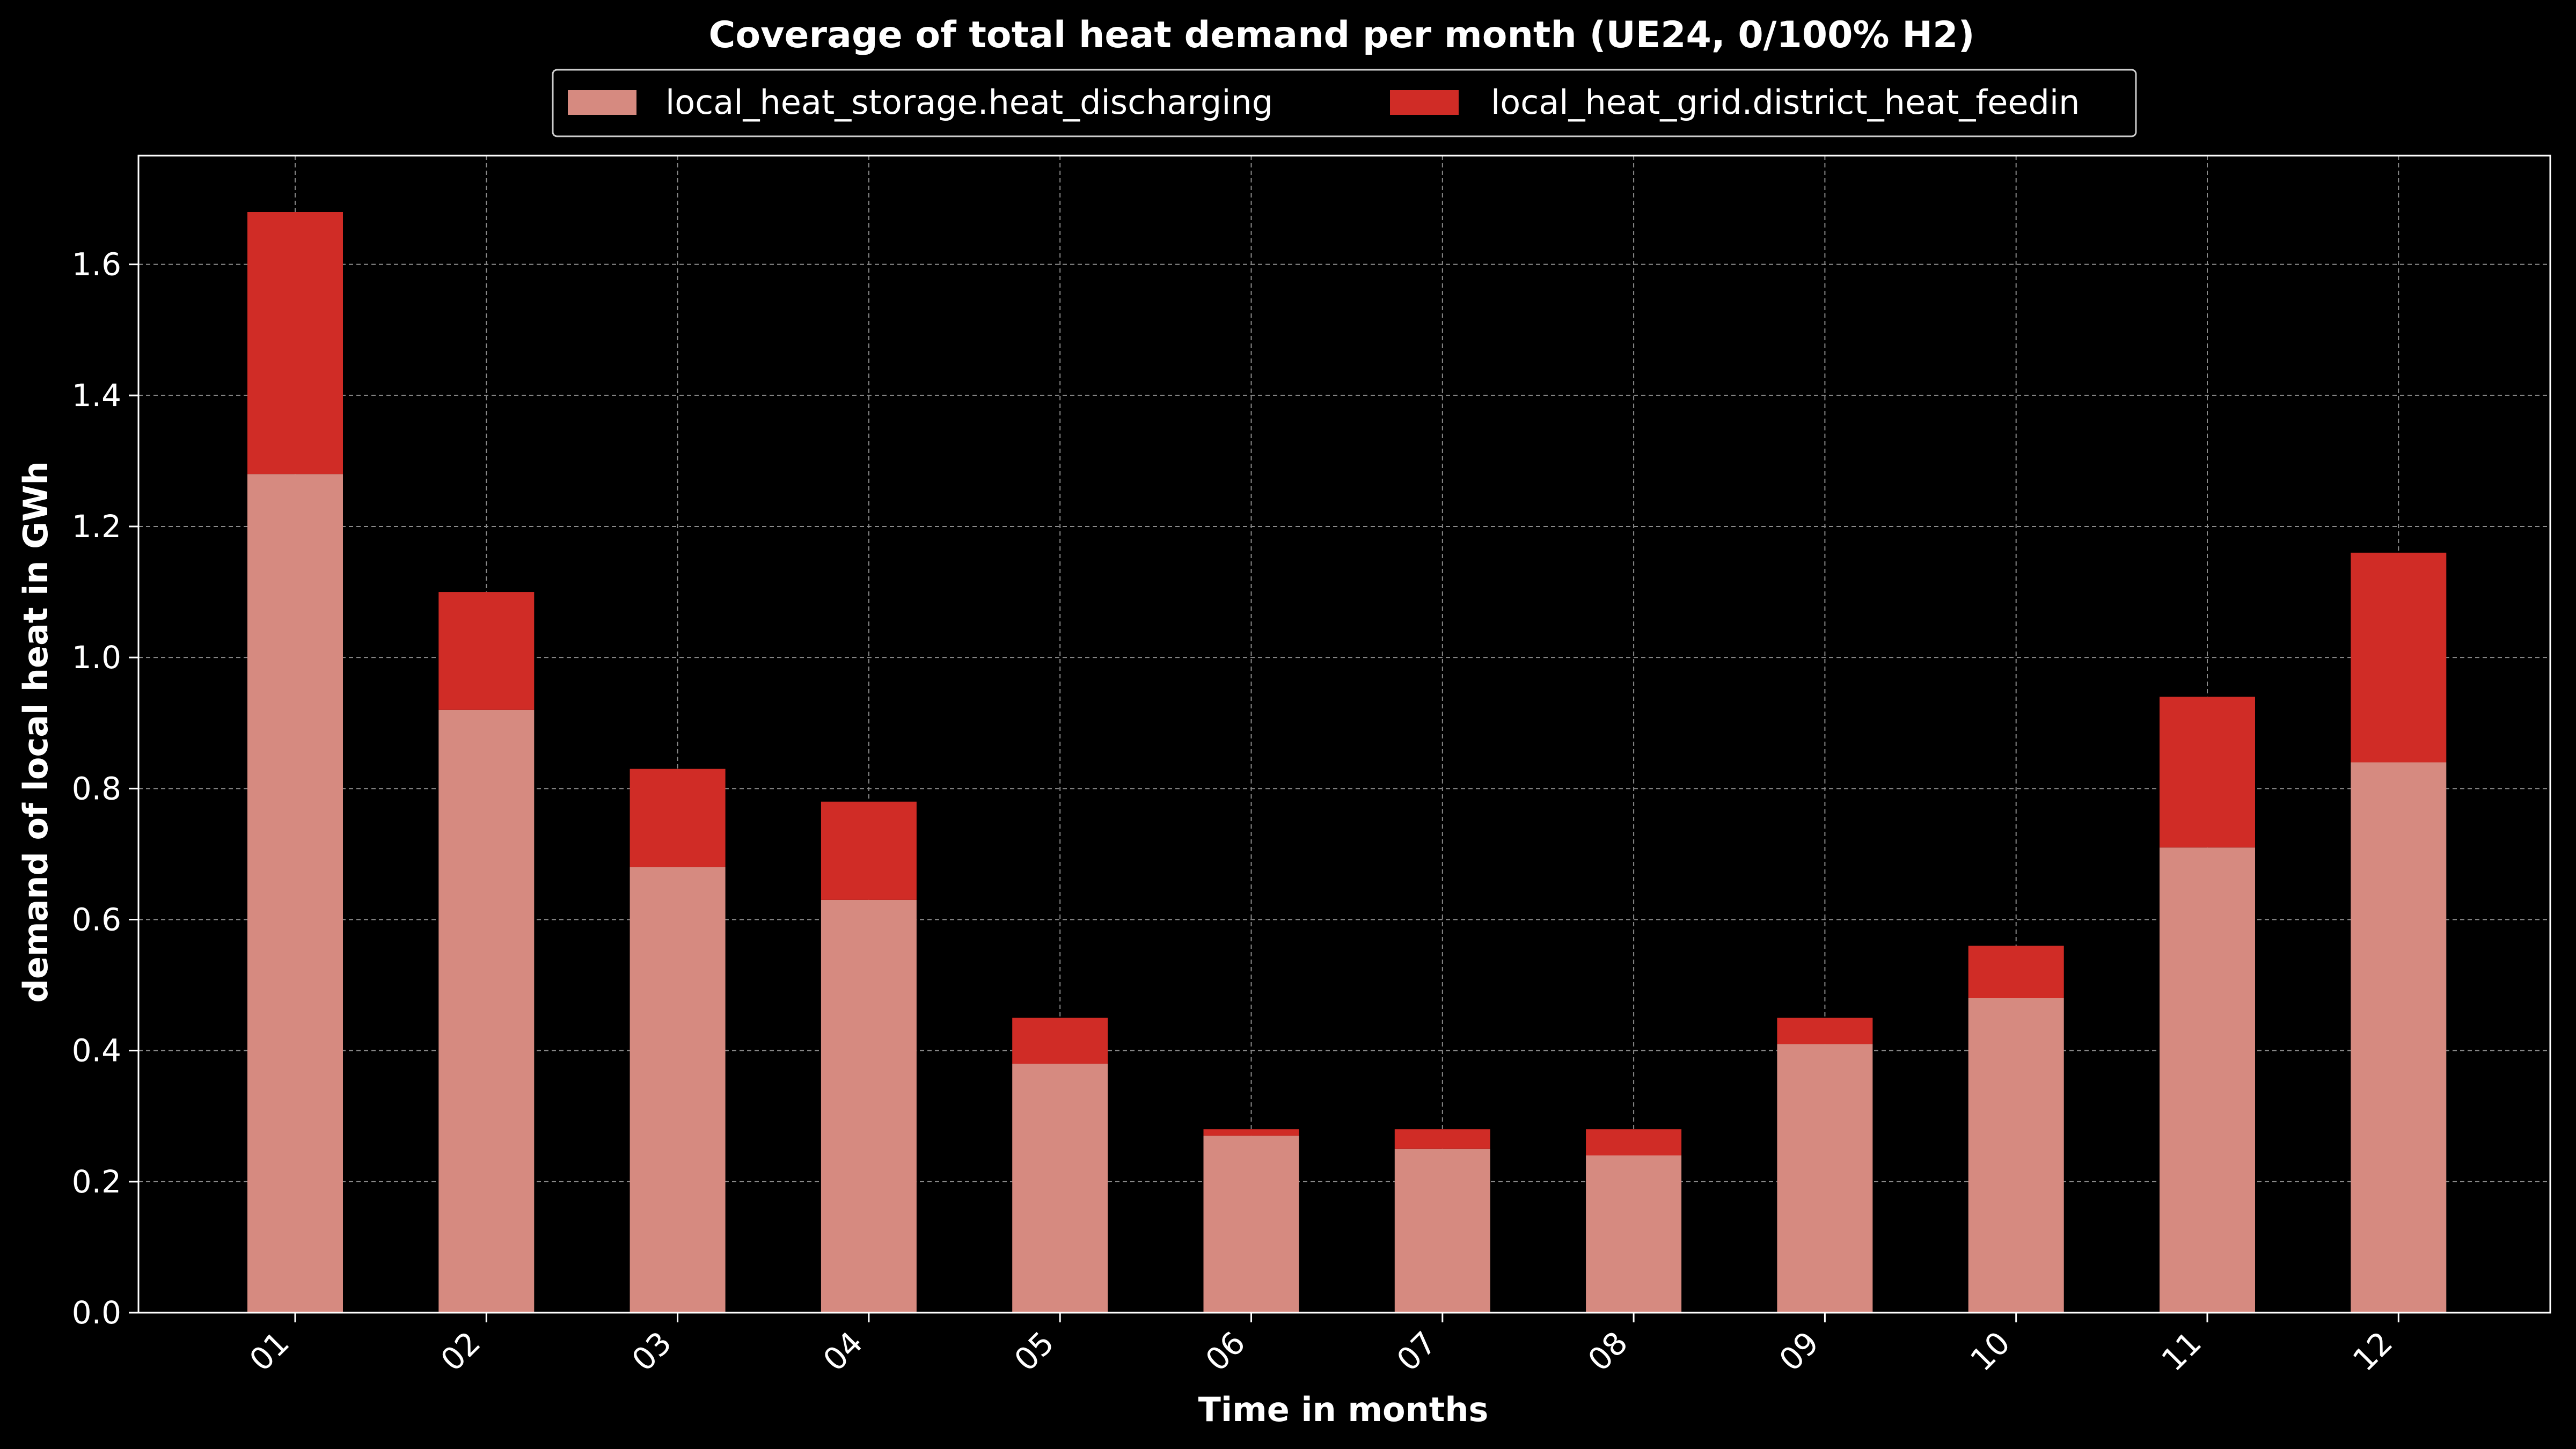 The height and width of the screenshot is (1449, 2576). What do you see at coordinates (969, 102) in the screenshot?
I see `legend-label-heat-discharging: local_heat_storage.heat_discharging` at bounding box center [969, 102].